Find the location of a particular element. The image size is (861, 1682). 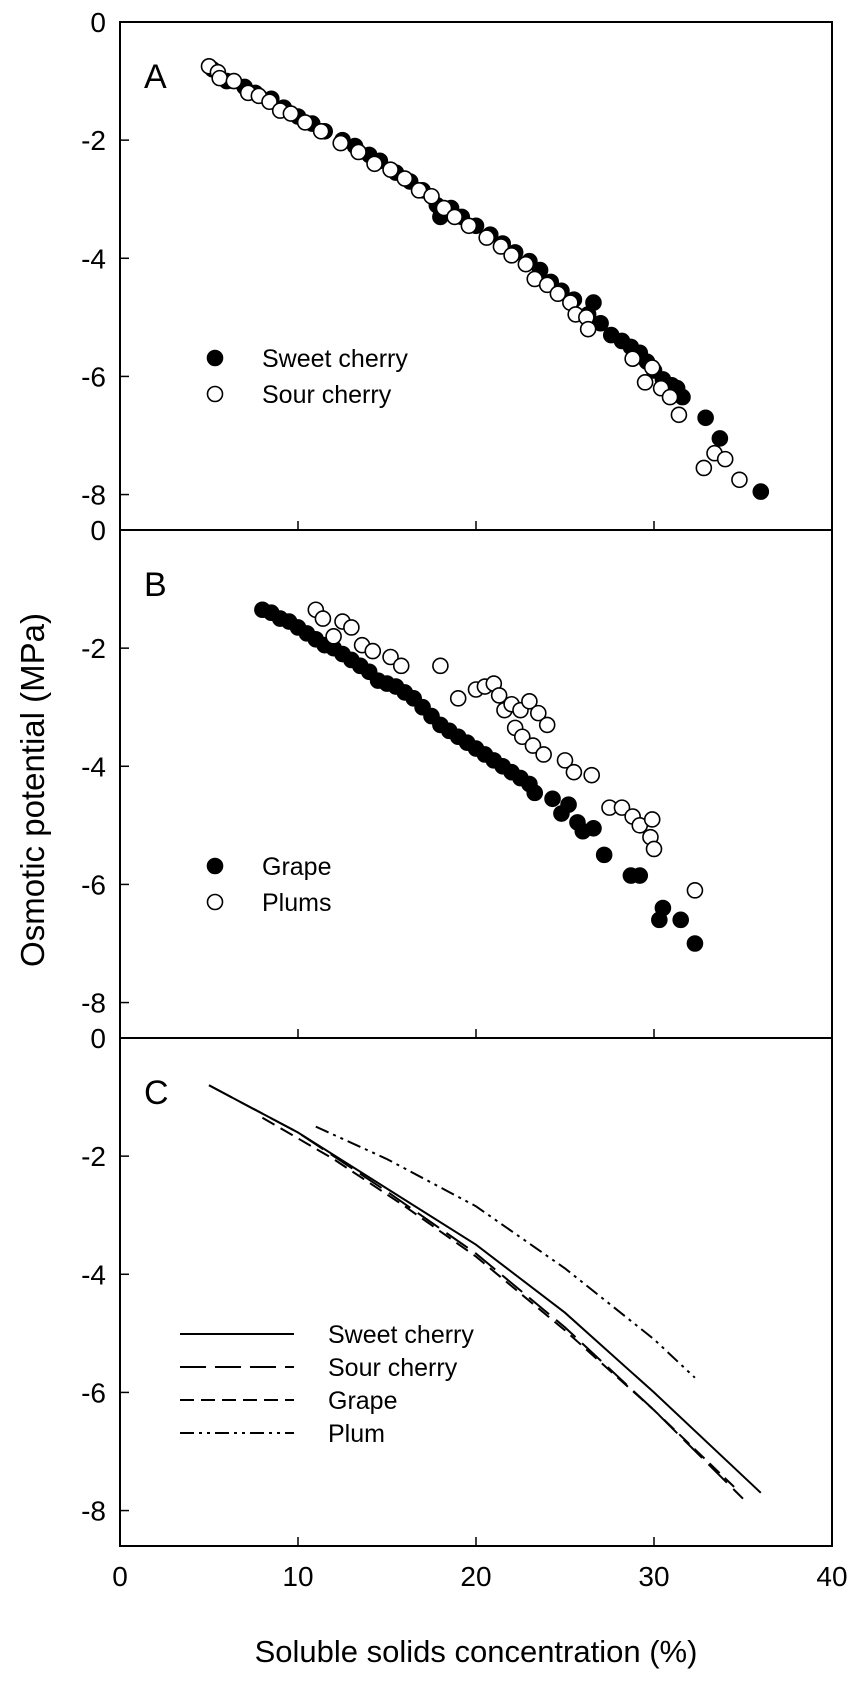

x-tick-label: 30 is located at coordinates (653, 1576).